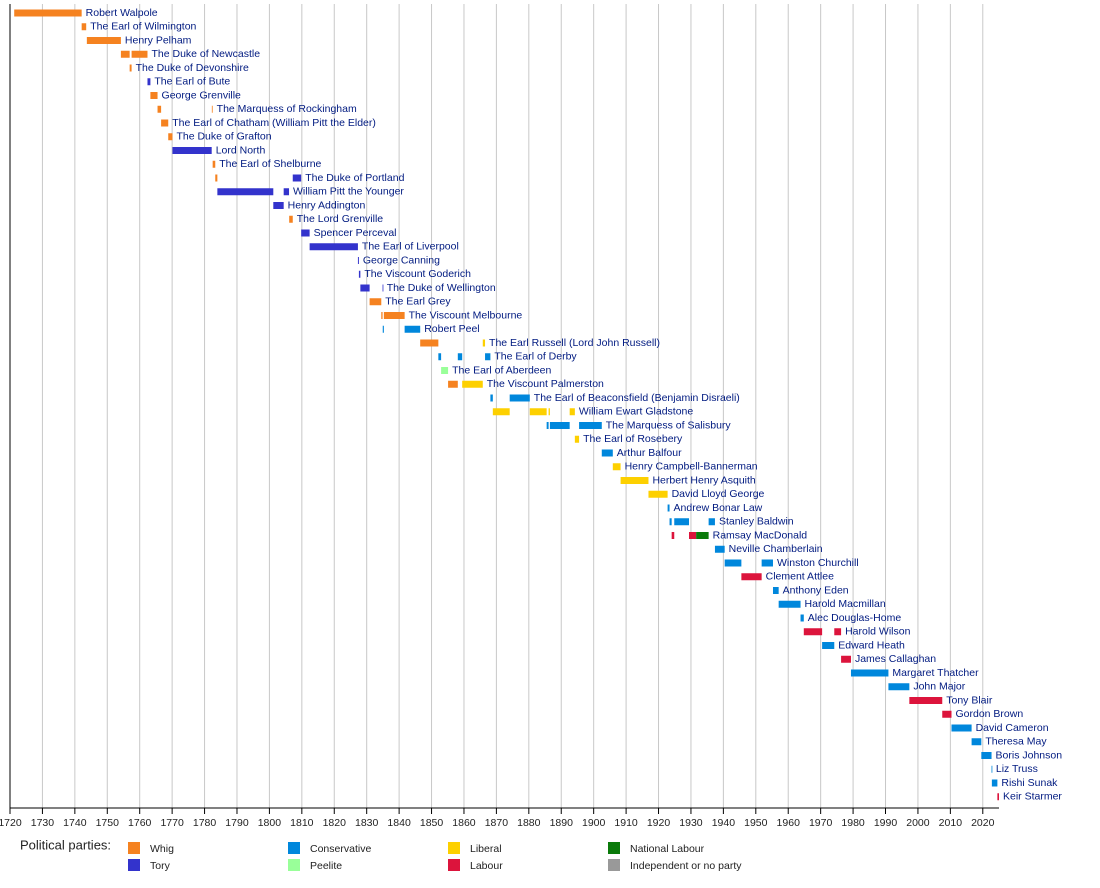 The image size is (1100, 888). Describe the element at coordinates (895, 659) in the screenshot. I see `pm-label: James Callaghan` at that location.